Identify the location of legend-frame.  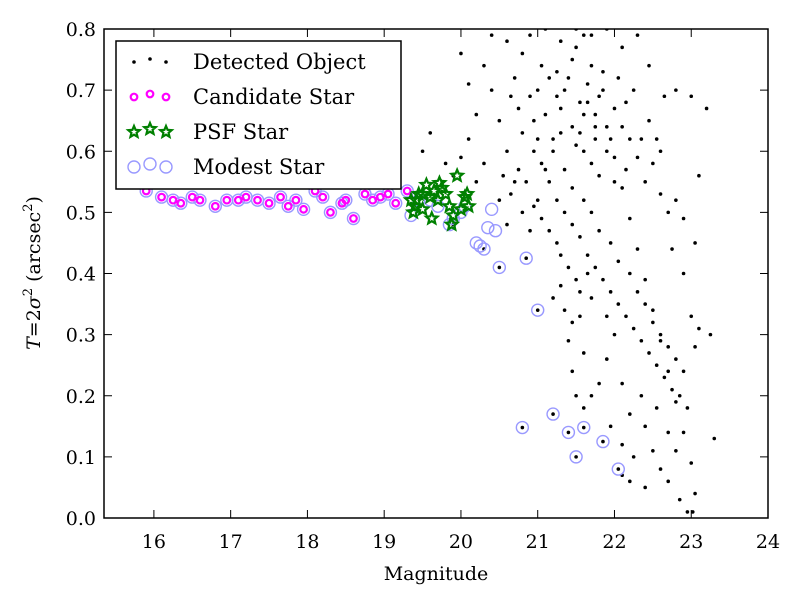
(258, 115).